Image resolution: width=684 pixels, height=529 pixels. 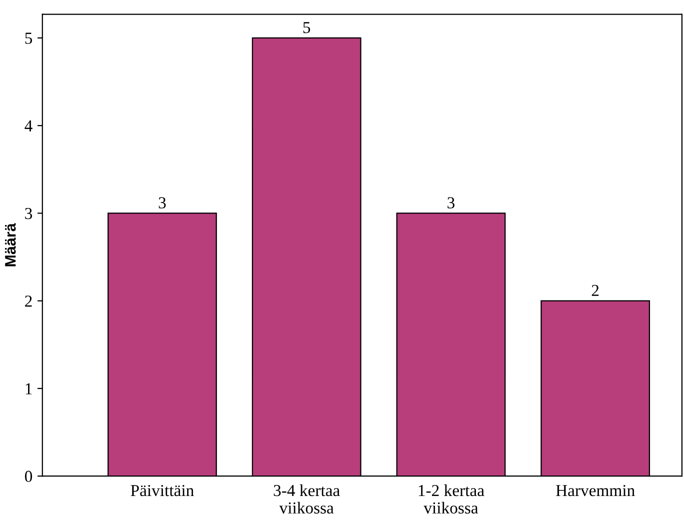 What do you see at coordinates (306, 28) in the screenshot?
I see `data-label: 5` at bounding box center [306, 28].